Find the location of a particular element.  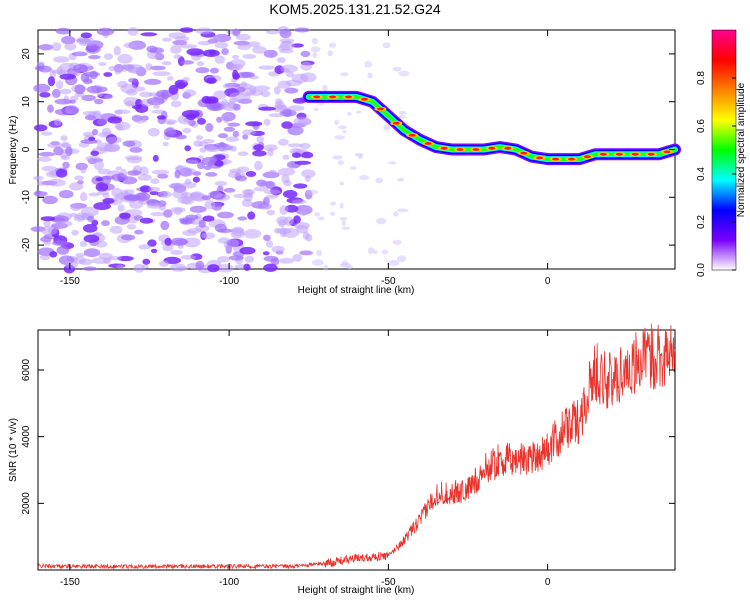

colorbar-tick-label: 0.4 is located at coordinates (701, 174).